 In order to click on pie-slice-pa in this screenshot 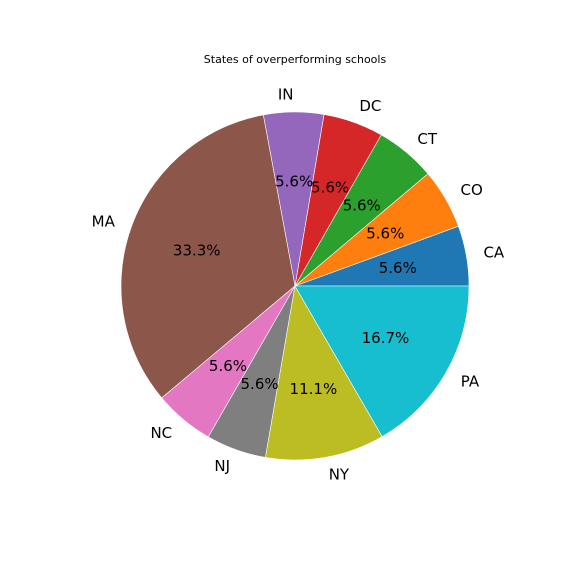, I will do `click(382, 361)`.